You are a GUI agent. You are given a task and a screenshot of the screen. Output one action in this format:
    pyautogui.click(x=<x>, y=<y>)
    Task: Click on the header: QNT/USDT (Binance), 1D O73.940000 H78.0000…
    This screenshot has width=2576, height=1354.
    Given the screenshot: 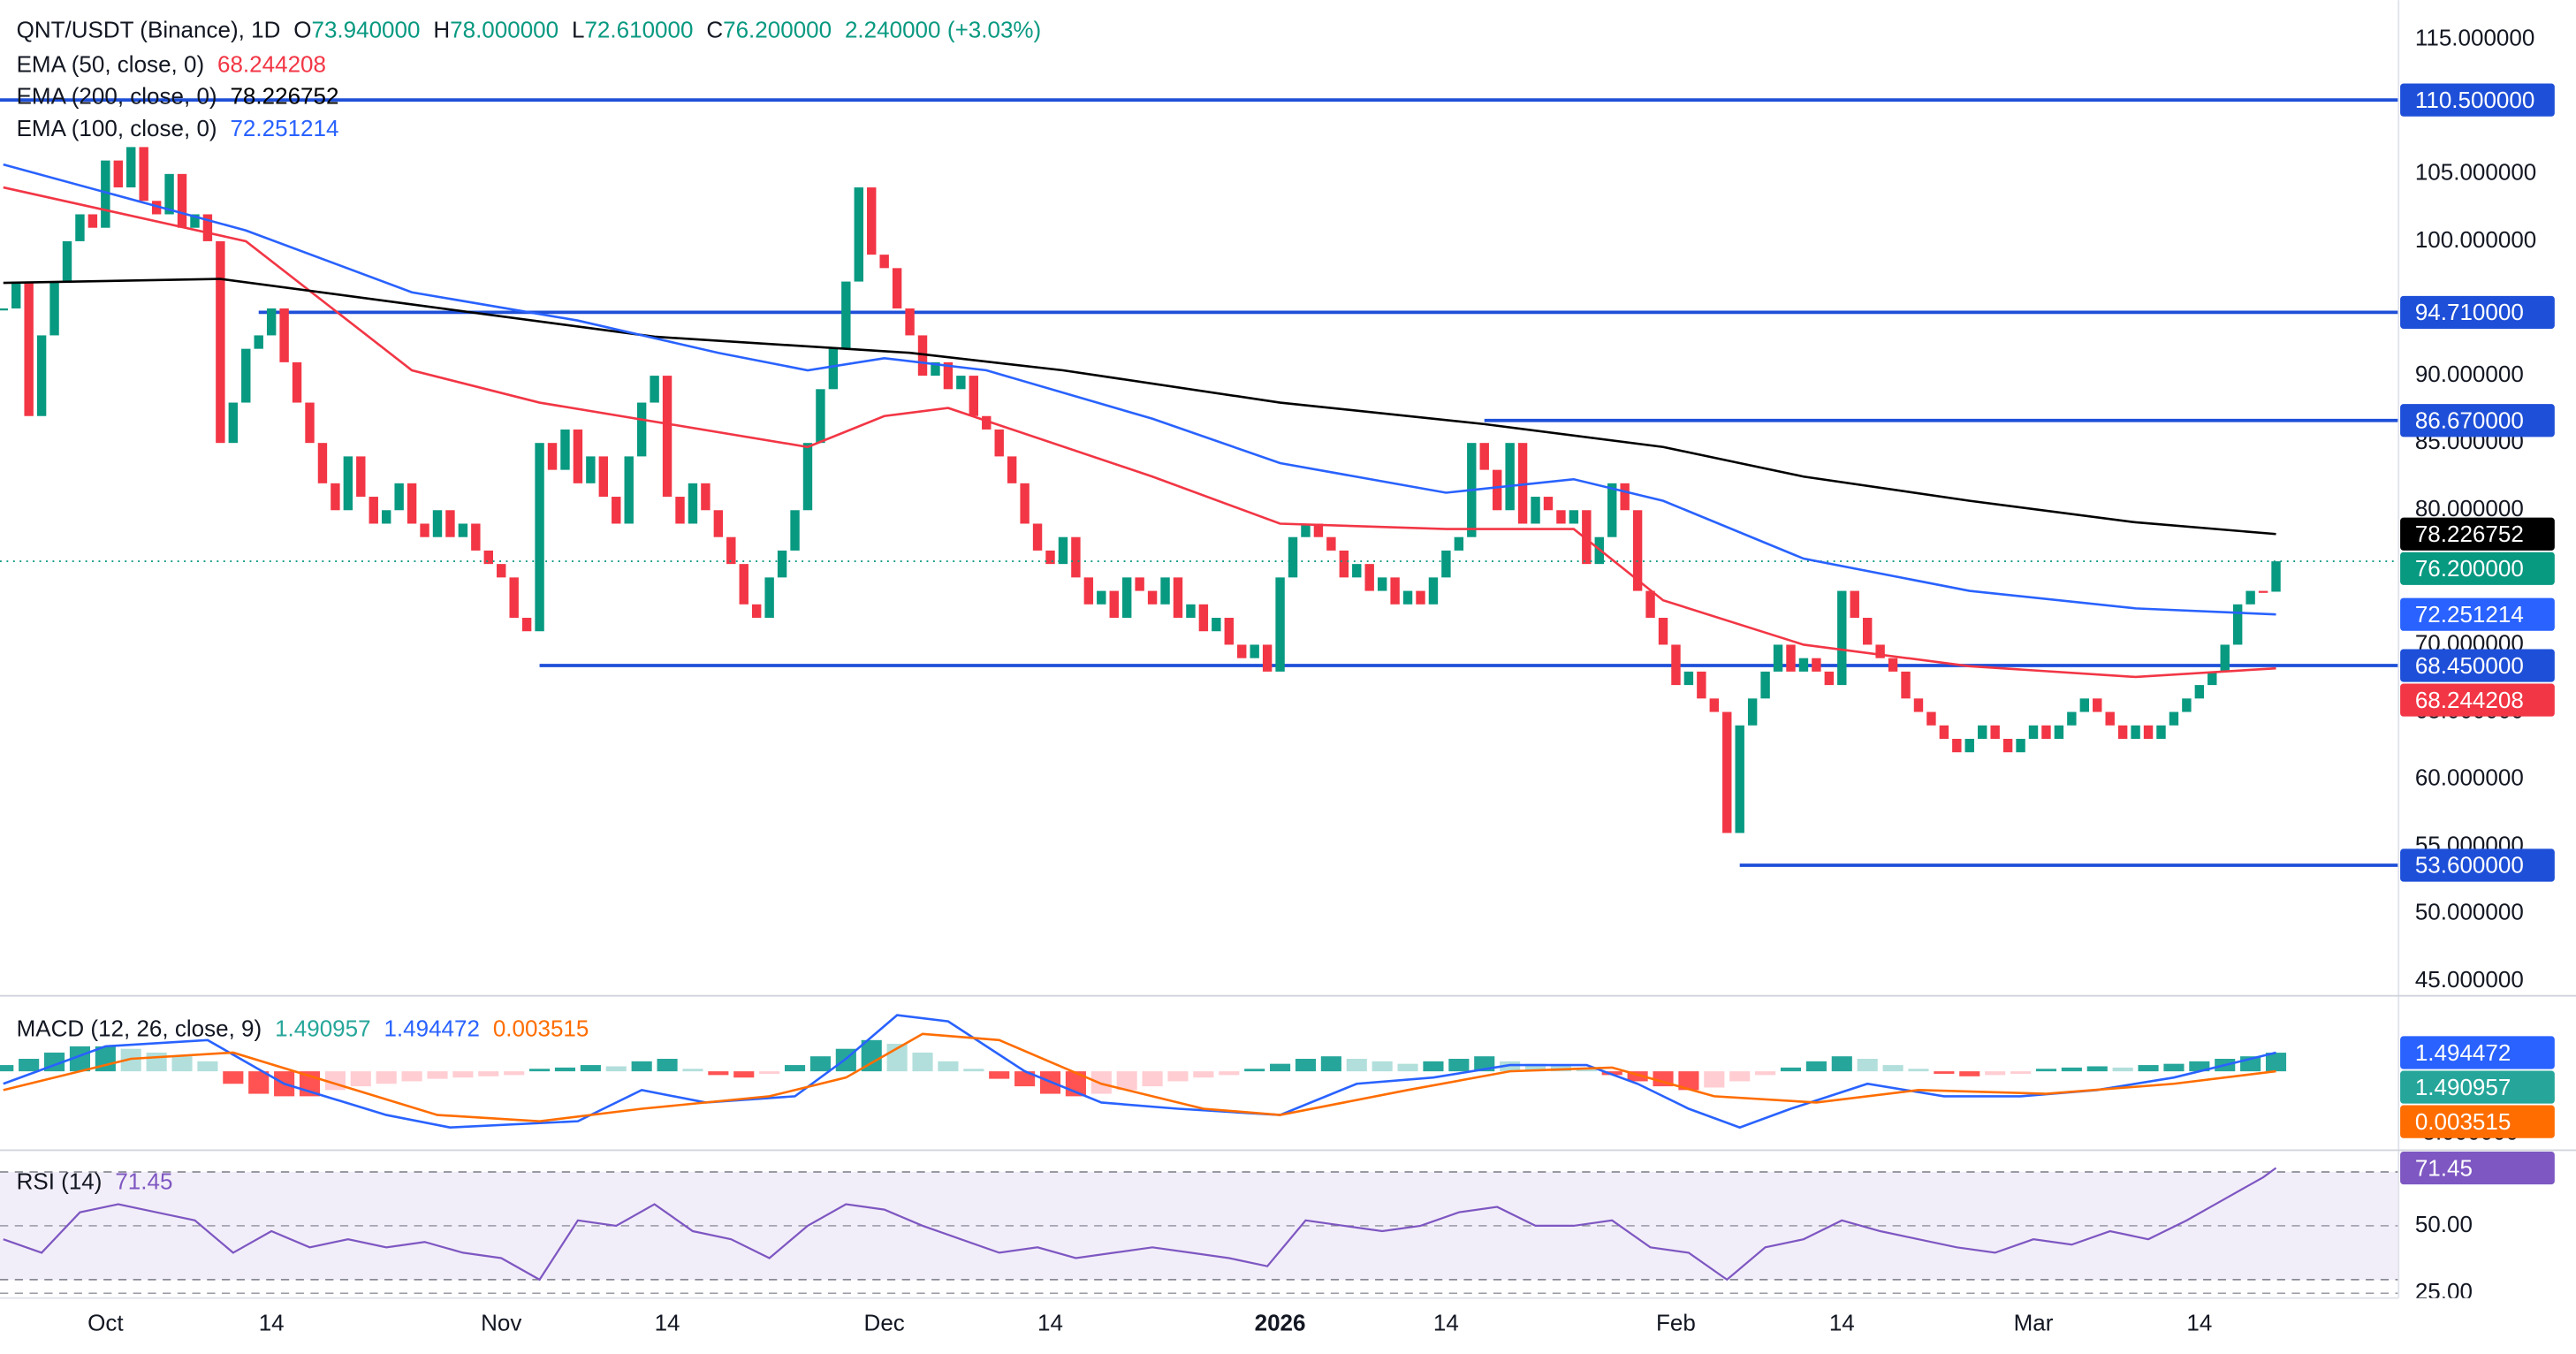 What is the action you would take?
    pyautogui.click(x=529, y=29)
    